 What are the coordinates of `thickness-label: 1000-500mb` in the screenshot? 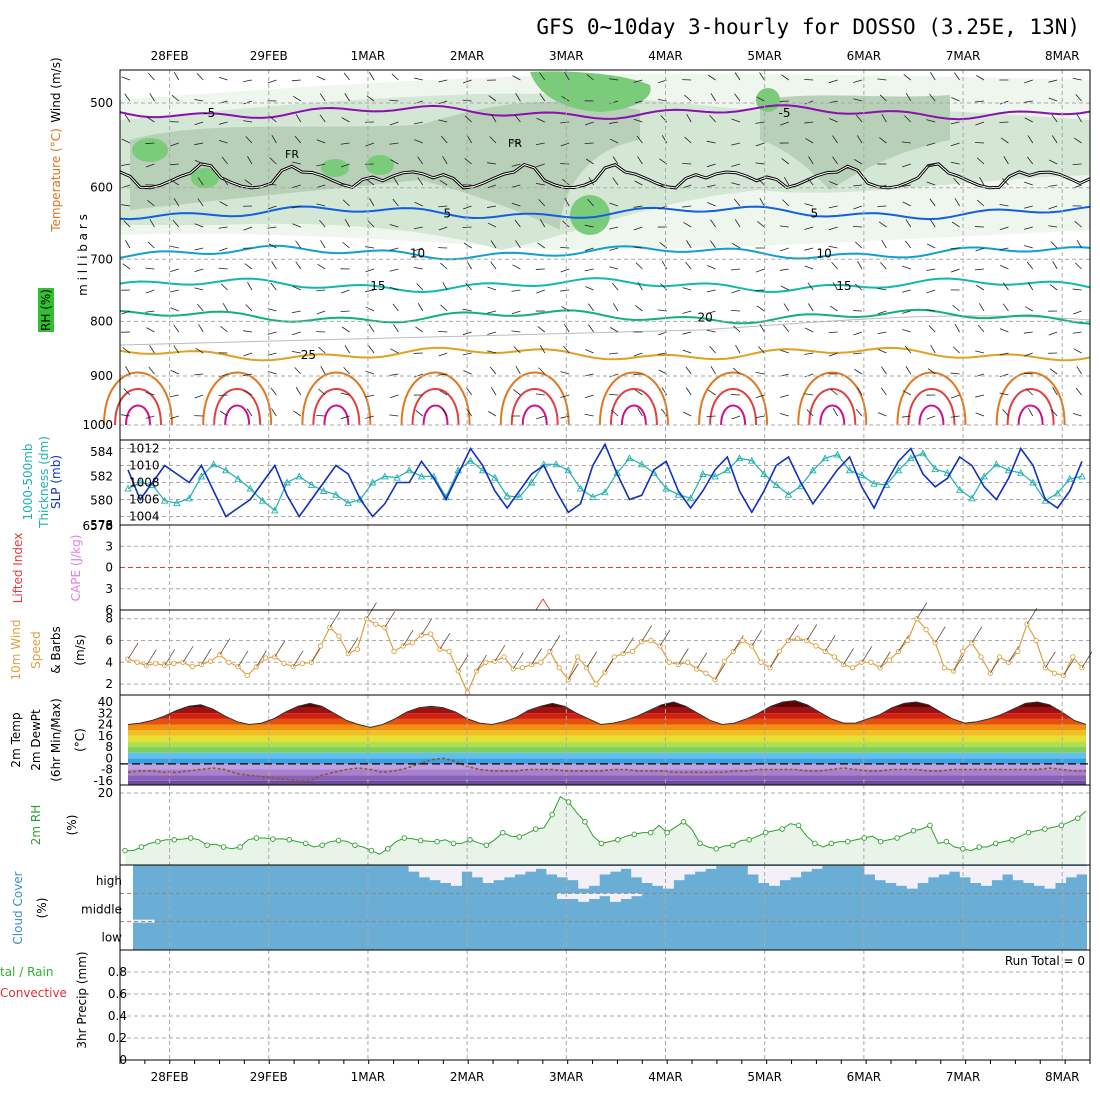 It's located at (28, 481).